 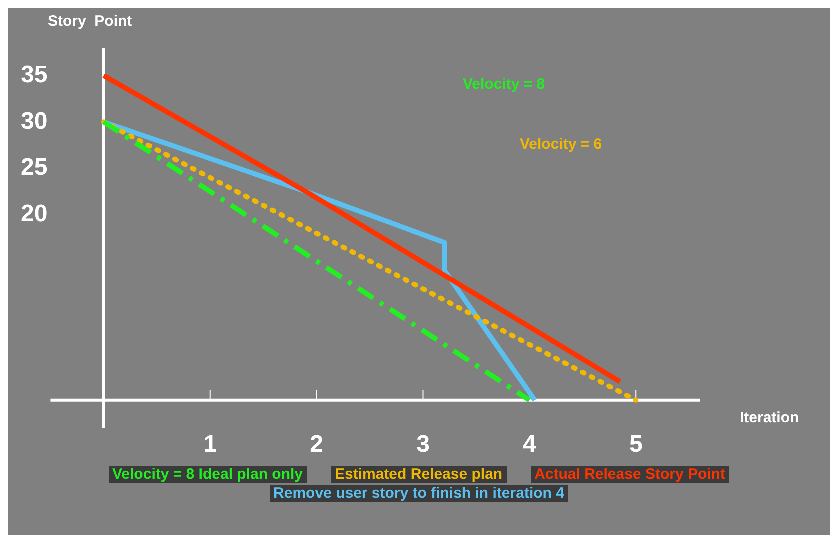 What do you see at coordinates (211, 444) in the screenshot?
I see `x-tick-label: 1` at bounding box center [211, 444].